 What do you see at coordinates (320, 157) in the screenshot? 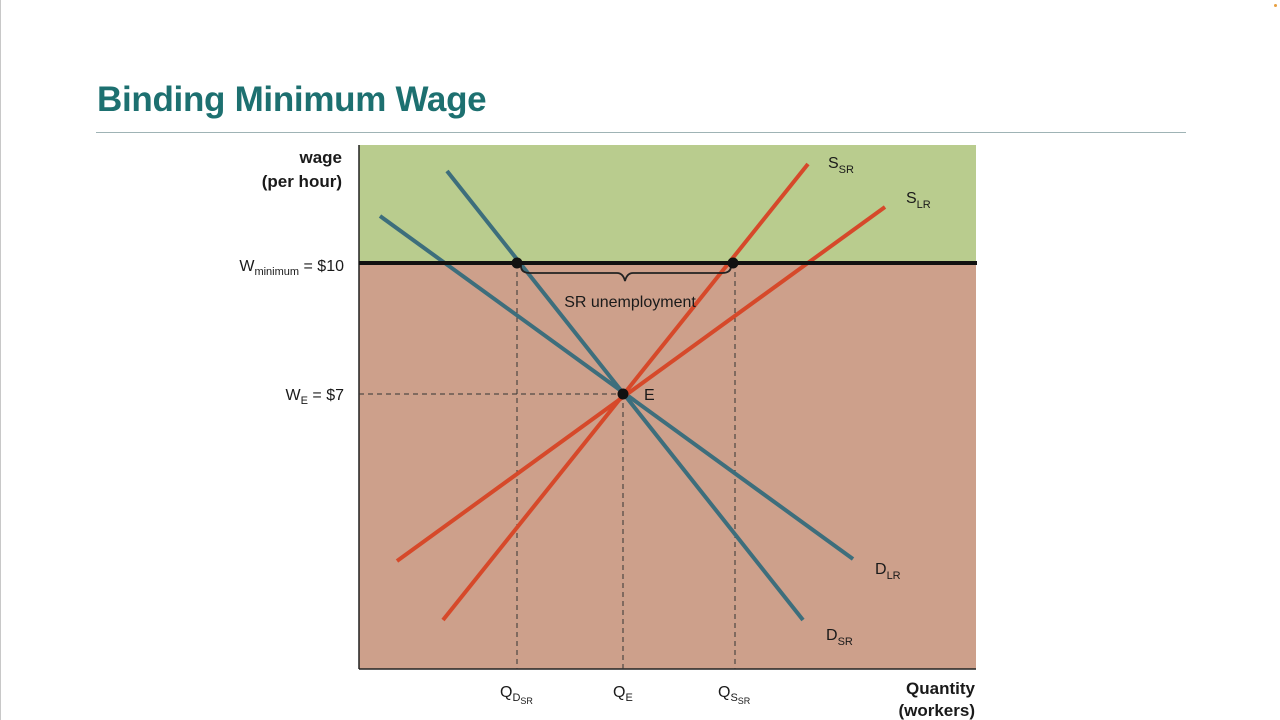
I see `y-axis-title-line1: wage` at bounding box center [320, 157].